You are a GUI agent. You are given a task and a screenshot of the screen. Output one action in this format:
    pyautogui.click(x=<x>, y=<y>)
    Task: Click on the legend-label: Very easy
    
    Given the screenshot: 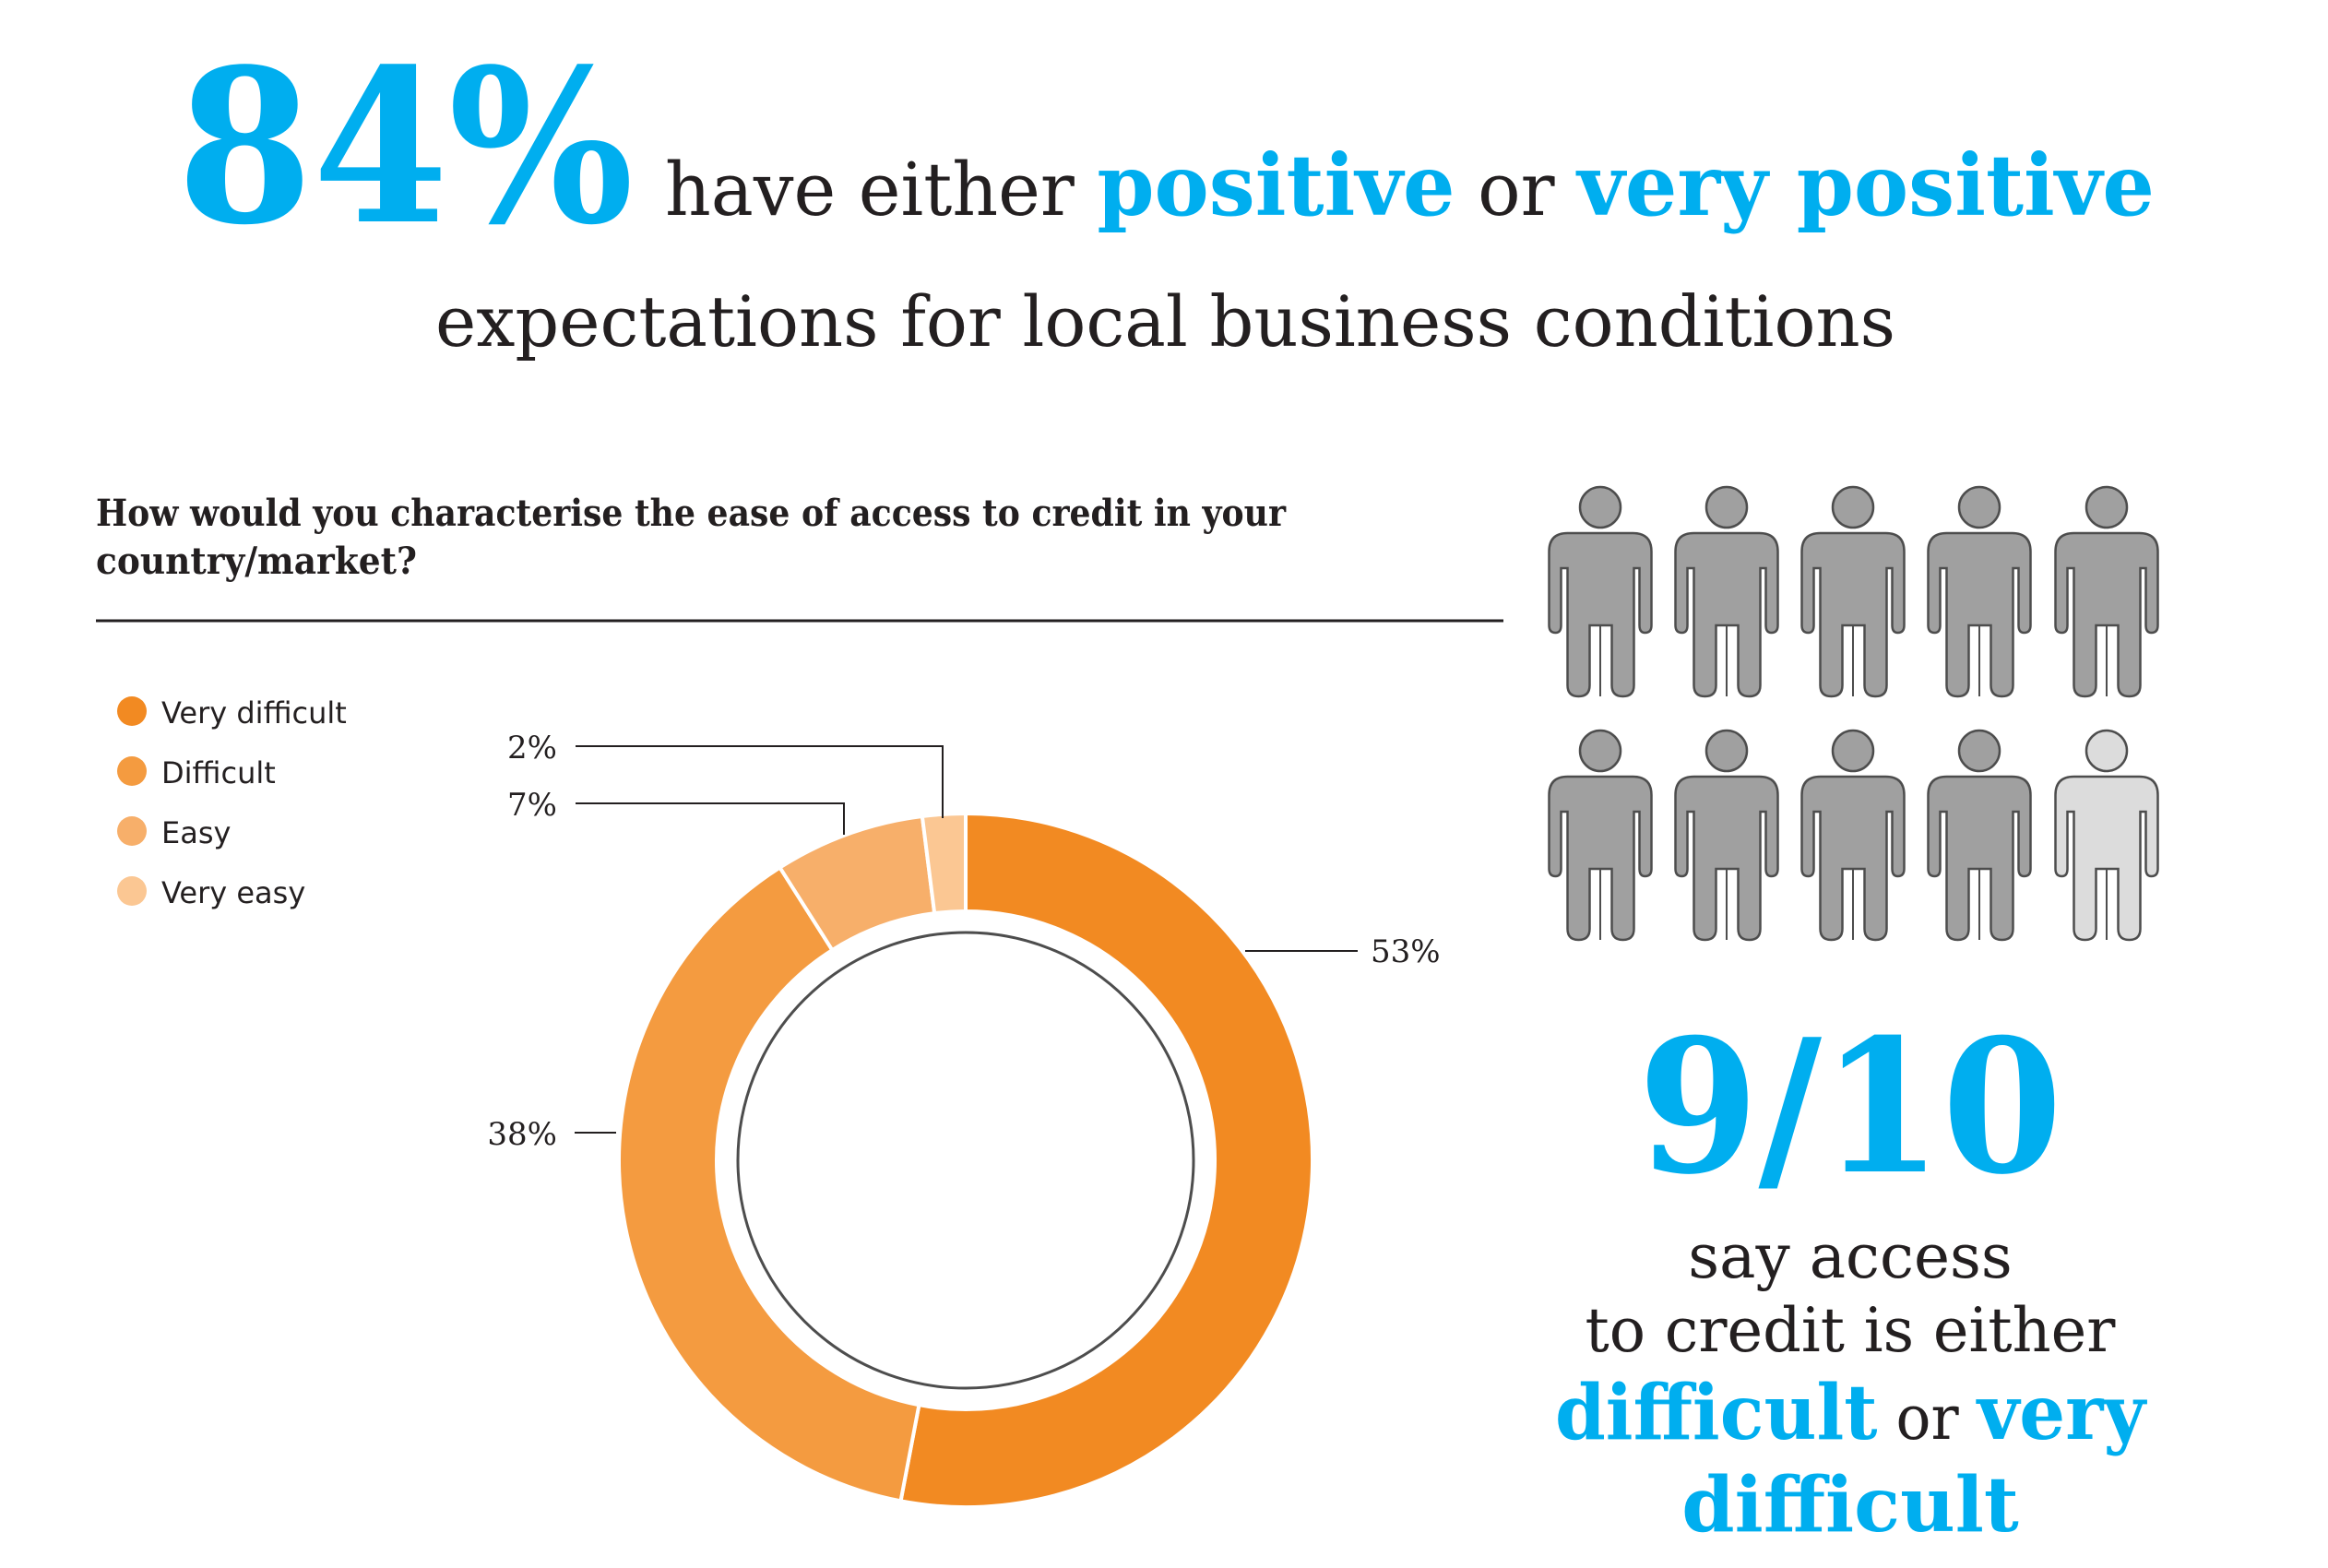 What is the action you would take?
    pyautogui.click(x=233, y=892)
    